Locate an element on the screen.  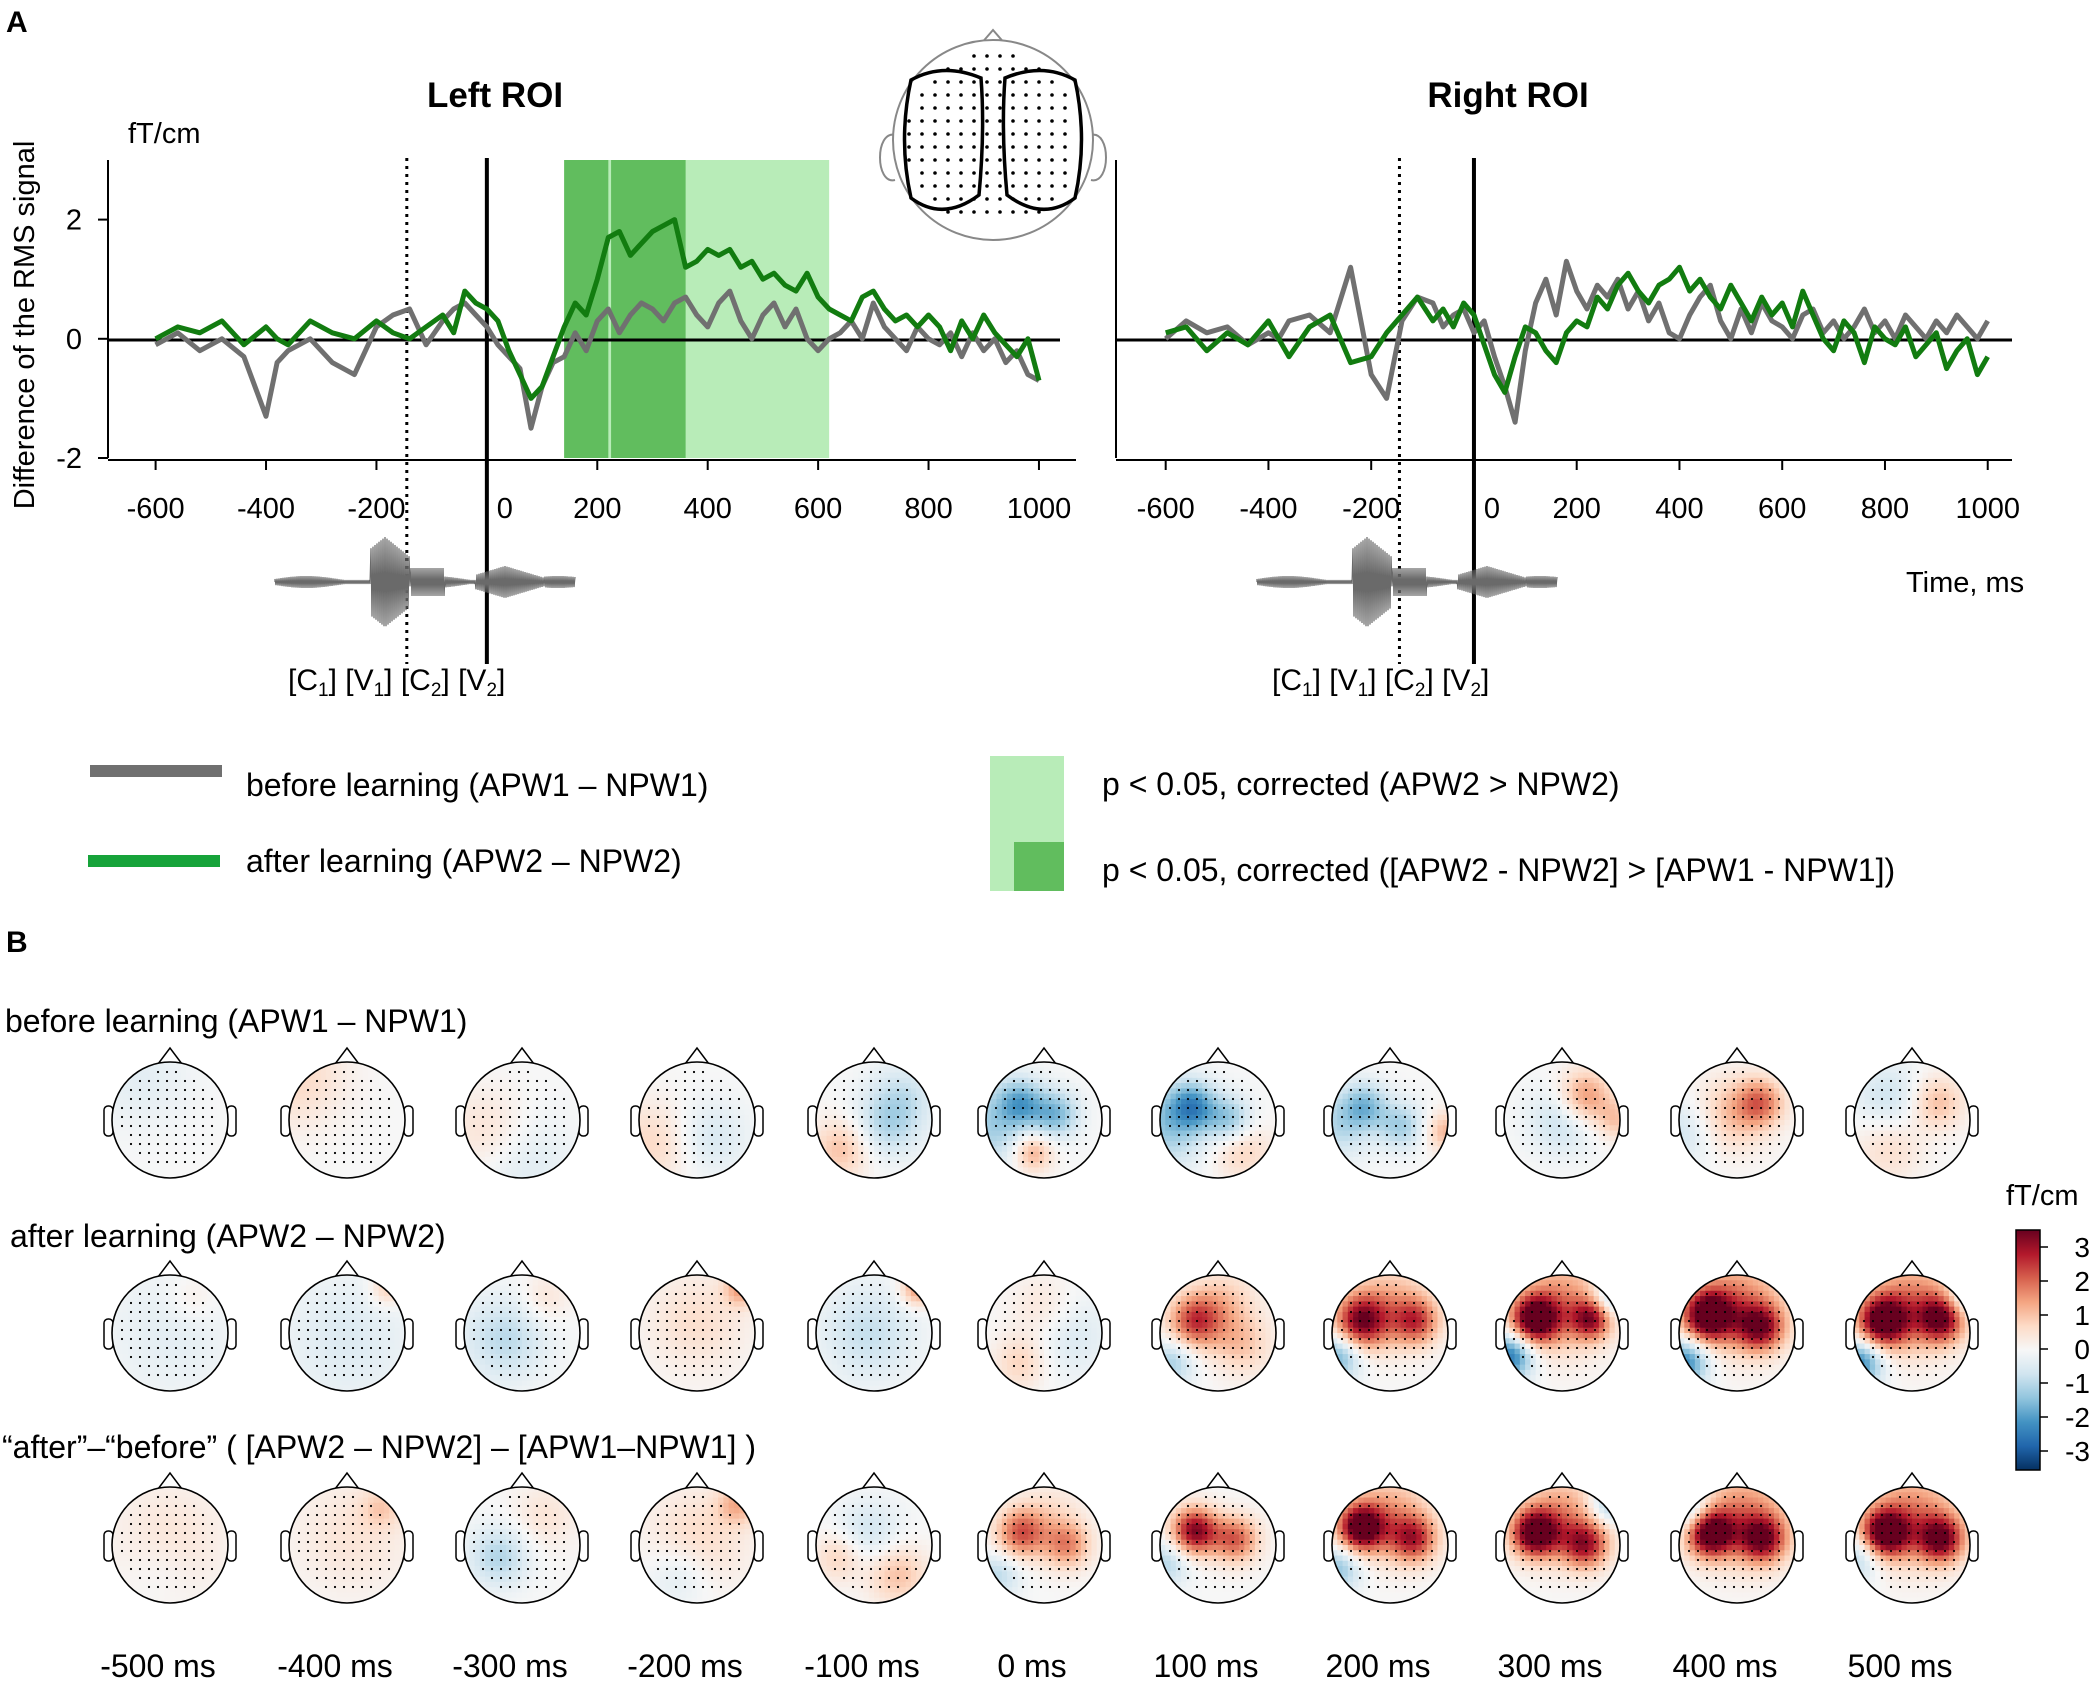
left-after-line is located at coordinates (598, 309).